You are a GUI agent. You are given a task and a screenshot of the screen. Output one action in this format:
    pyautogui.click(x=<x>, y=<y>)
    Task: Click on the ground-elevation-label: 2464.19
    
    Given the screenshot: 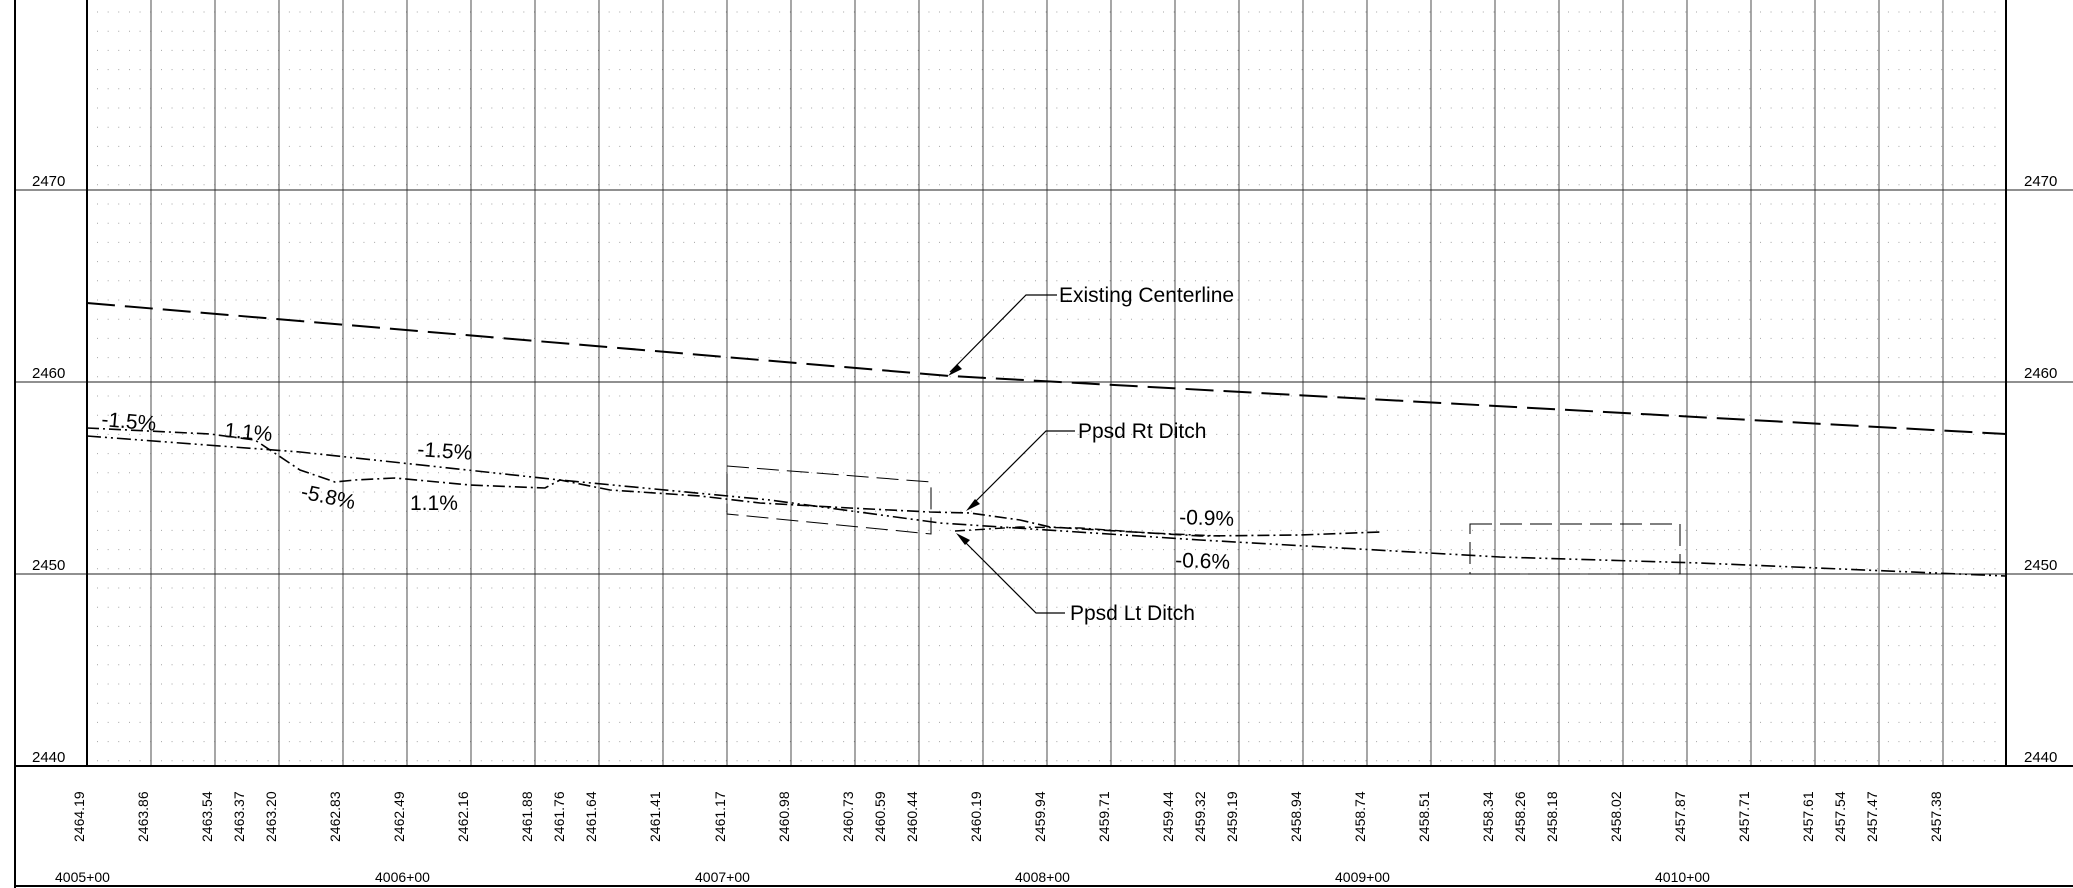 What is the action you would take?
    pyautogui.click(x=79, y=816)
    